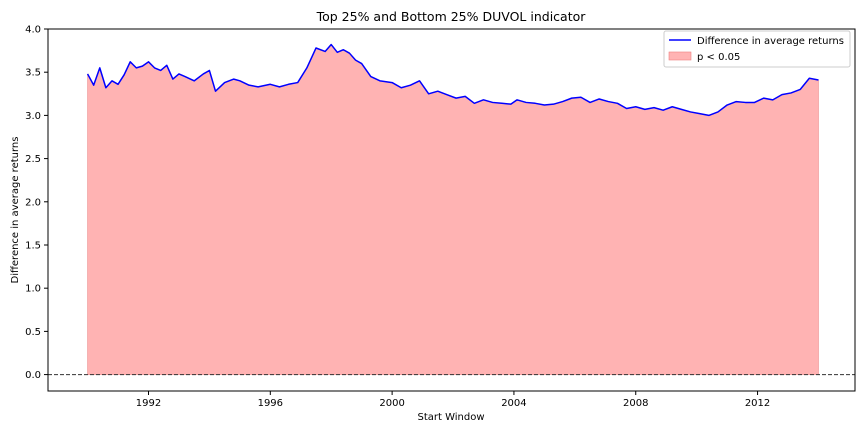 Image resolution: width=866 pixels, height=433 pixels. What do you see at coordinates (33, 332) in the screenshot?
I see `y-tick-label: 0.5` at bounding box center [33, 332].